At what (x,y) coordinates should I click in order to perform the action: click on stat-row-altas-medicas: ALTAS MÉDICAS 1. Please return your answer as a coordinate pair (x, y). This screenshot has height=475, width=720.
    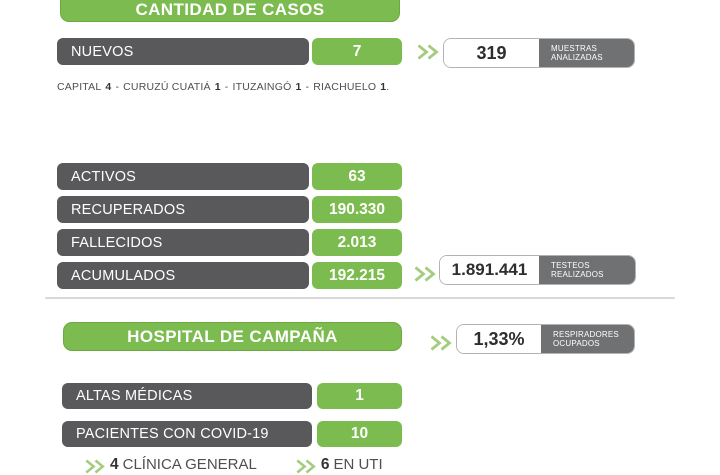
    Looking at the image, I should click on (232, 396).